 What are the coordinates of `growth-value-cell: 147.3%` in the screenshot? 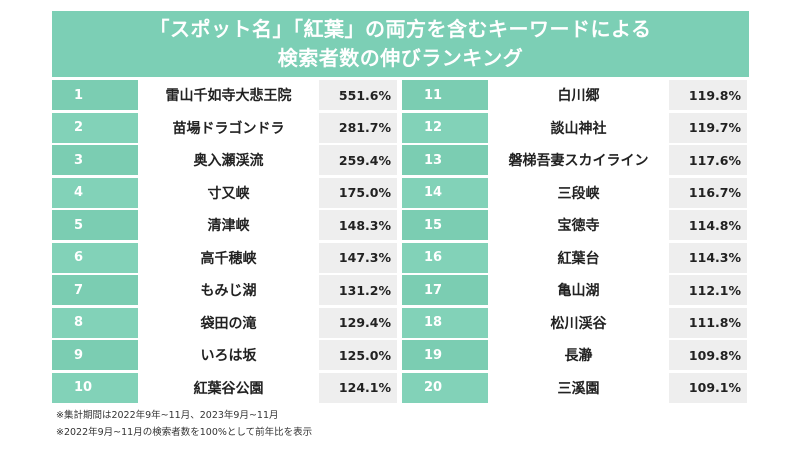 It's located at (358, 257).